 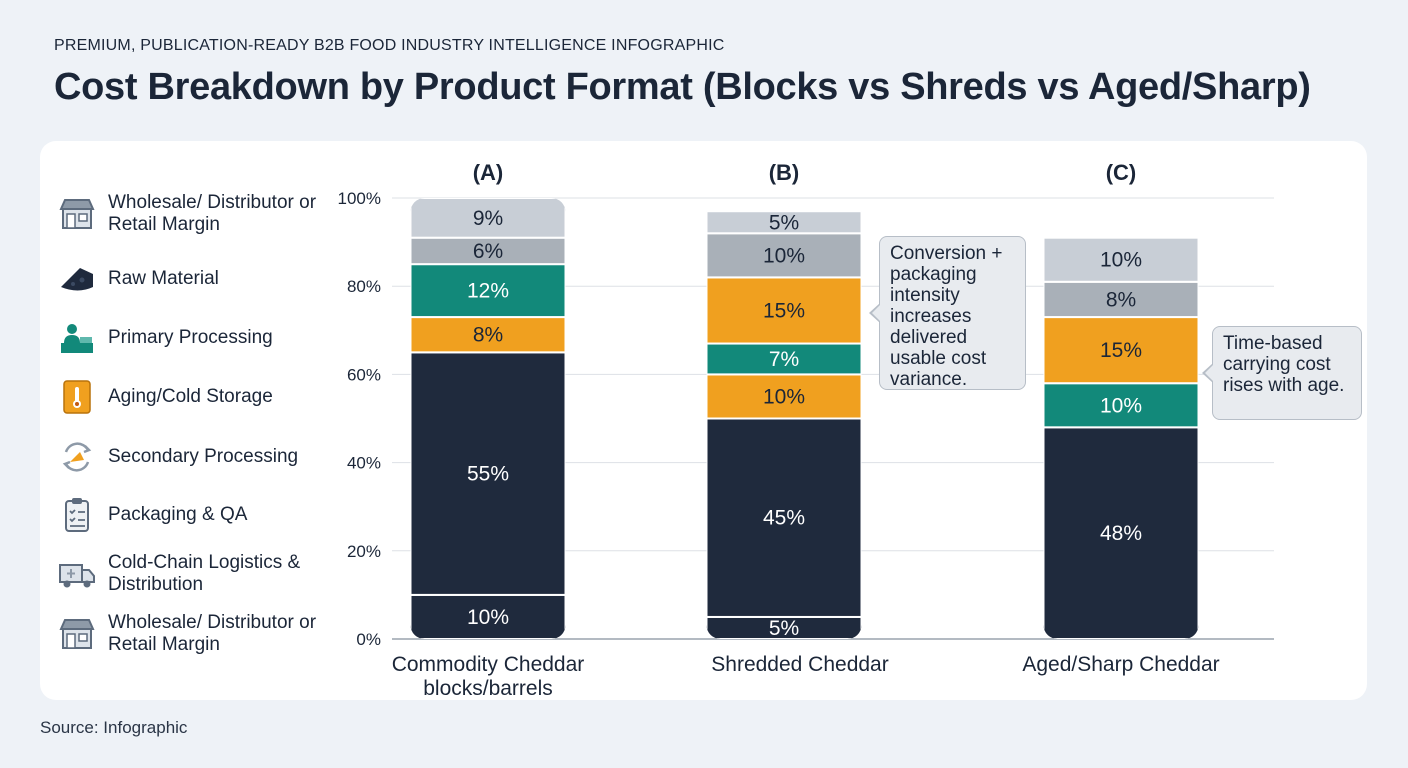 I want to click on cheese-icon, so click(x=77, y=279).